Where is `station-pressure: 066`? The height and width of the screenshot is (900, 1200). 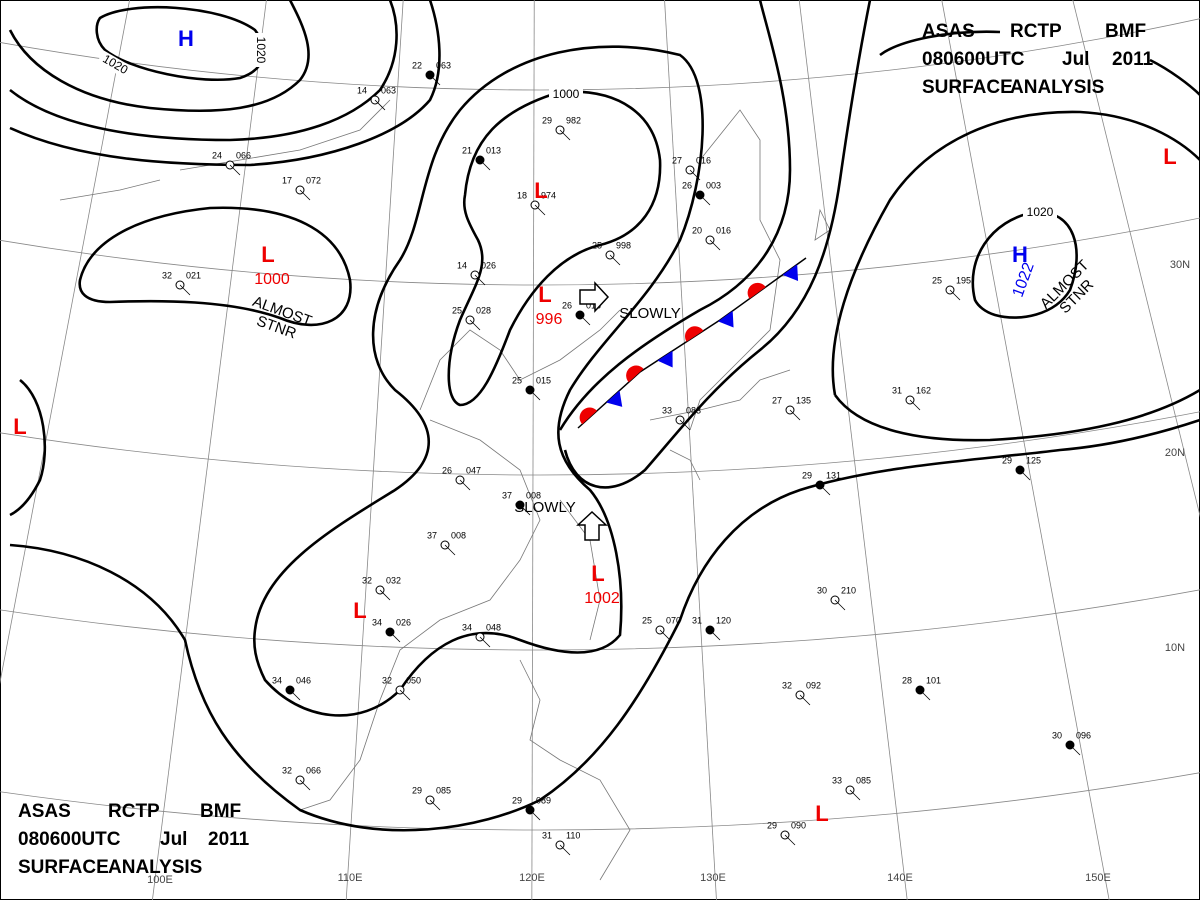 station-pressure: 066 is located at coordinates (313, 770).